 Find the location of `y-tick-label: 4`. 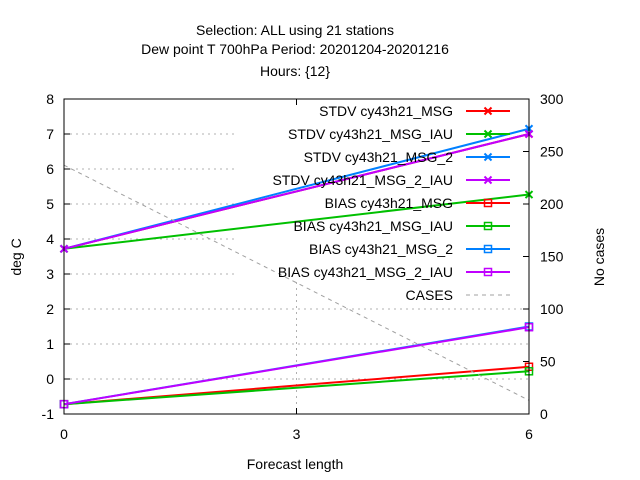

y-tick-label: 4 is located at coordinates (50, 239).